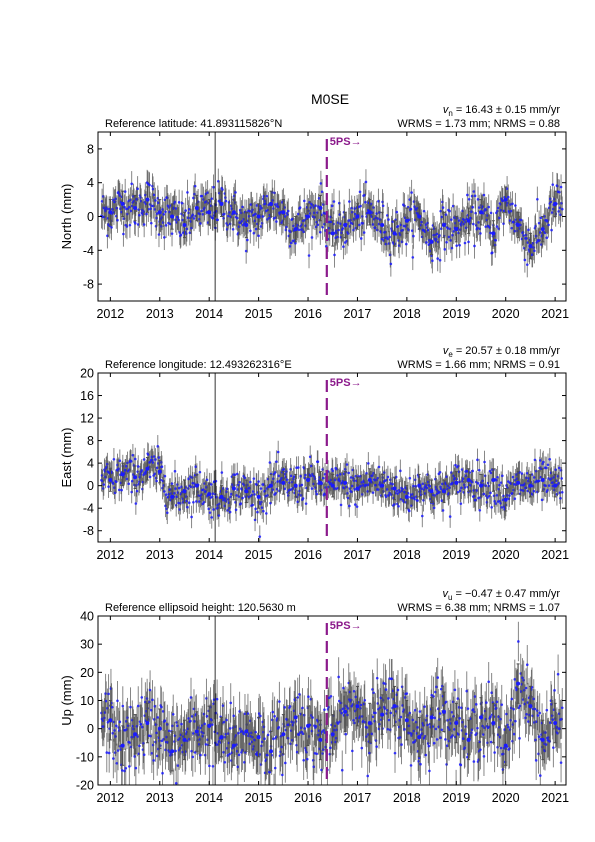  What do you see at coordinates (332, 488) in the screenshot?
I see `plot-area-east` at bounding box center [332, 488].